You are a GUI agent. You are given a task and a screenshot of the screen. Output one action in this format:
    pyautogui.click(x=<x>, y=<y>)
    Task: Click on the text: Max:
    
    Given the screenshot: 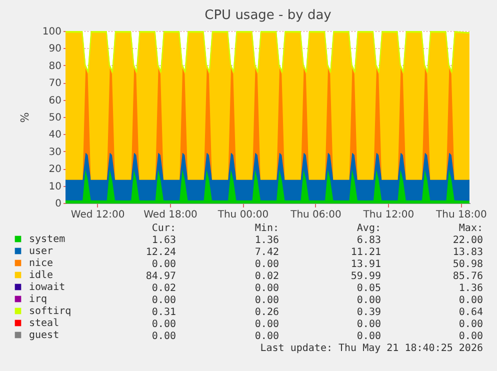 What is the action you would take?
    pyautogui.click(x=470, y=229)
    